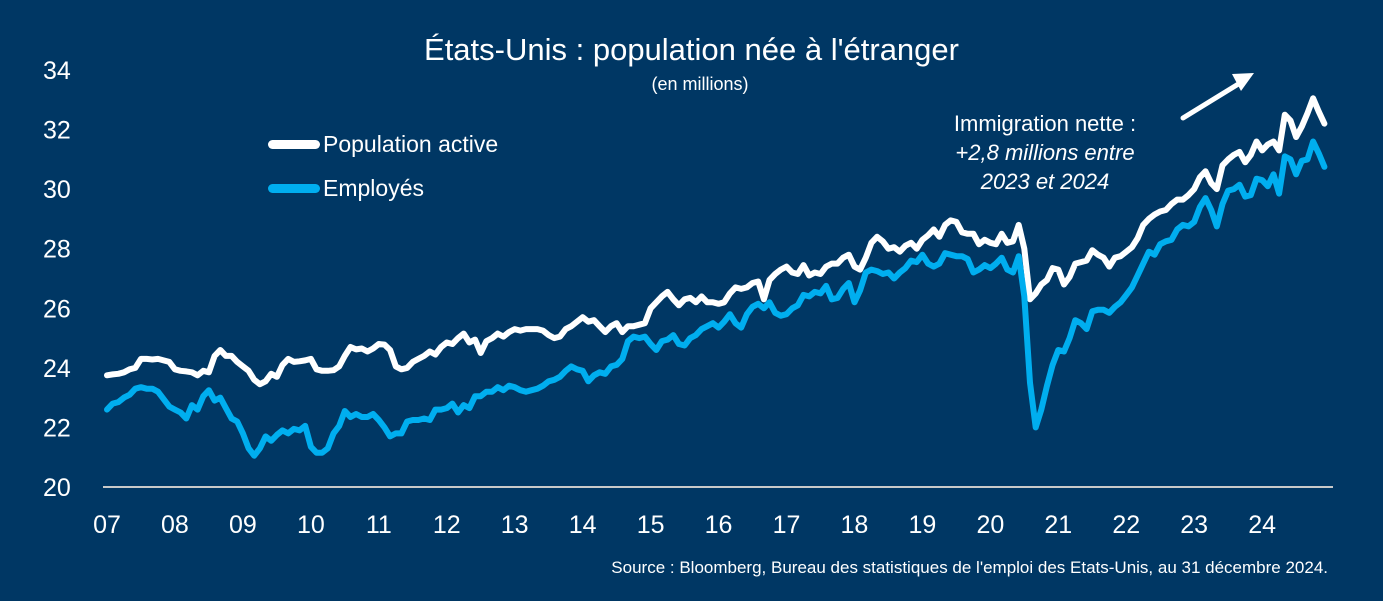 The width and height of the screenshot is (1383, 601). Describe the element at coordinates (787, 525) in the screenshot. I see `x-tick-label: 17` at that location.